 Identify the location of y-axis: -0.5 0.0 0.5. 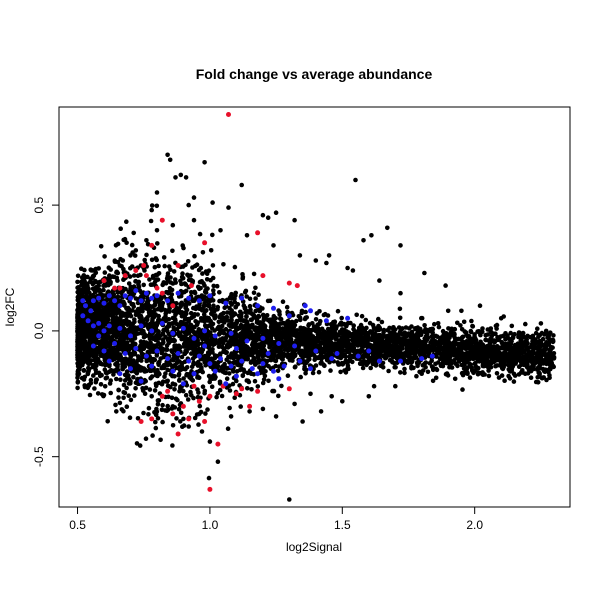
(46, 331).